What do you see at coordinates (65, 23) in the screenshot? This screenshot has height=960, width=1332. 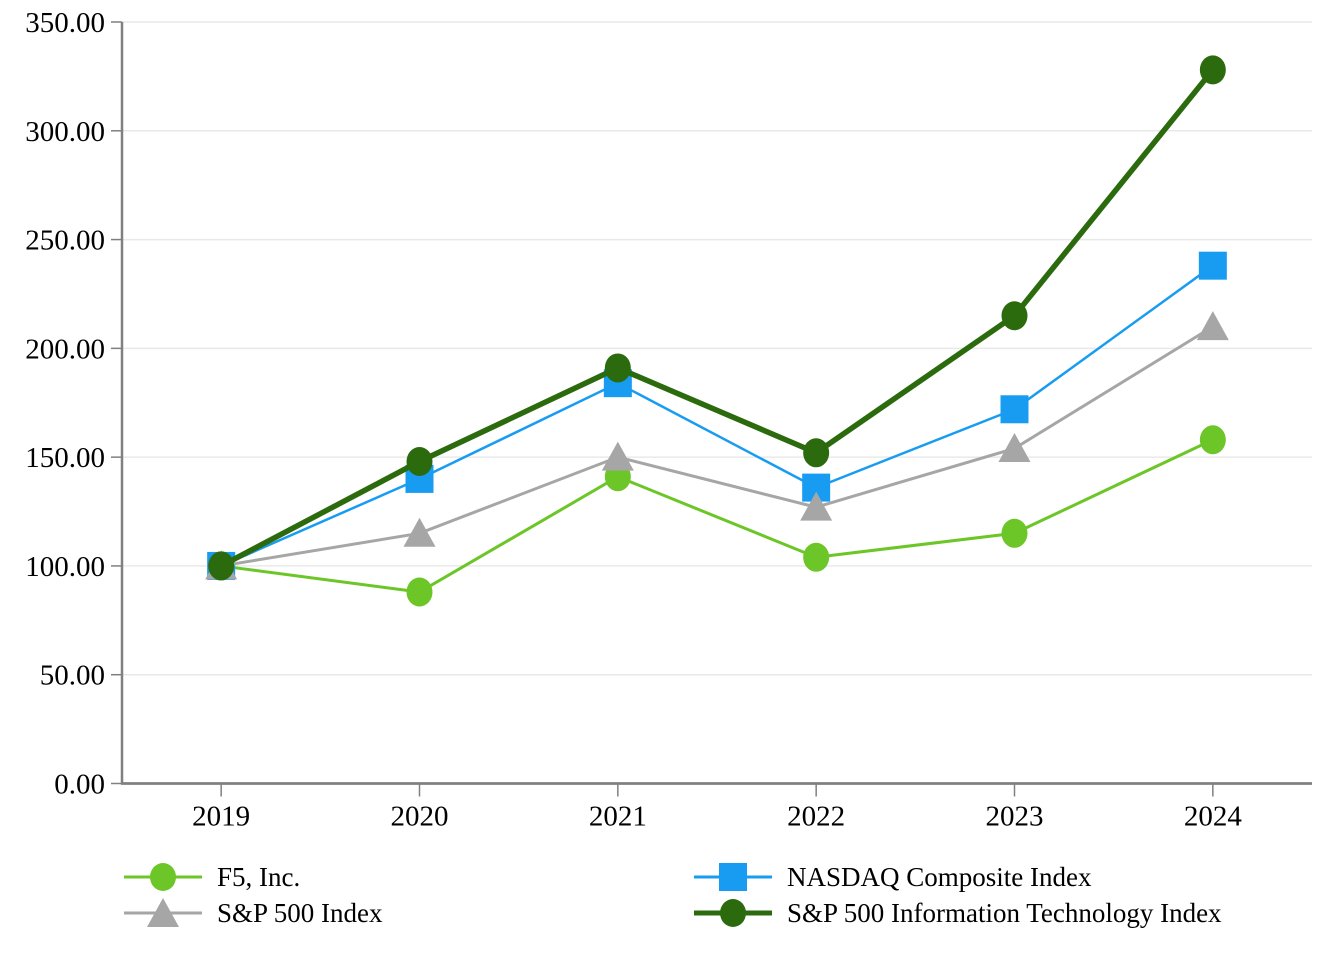 I see `y-tick-label: 350.00` at bounding box center [65, 23].